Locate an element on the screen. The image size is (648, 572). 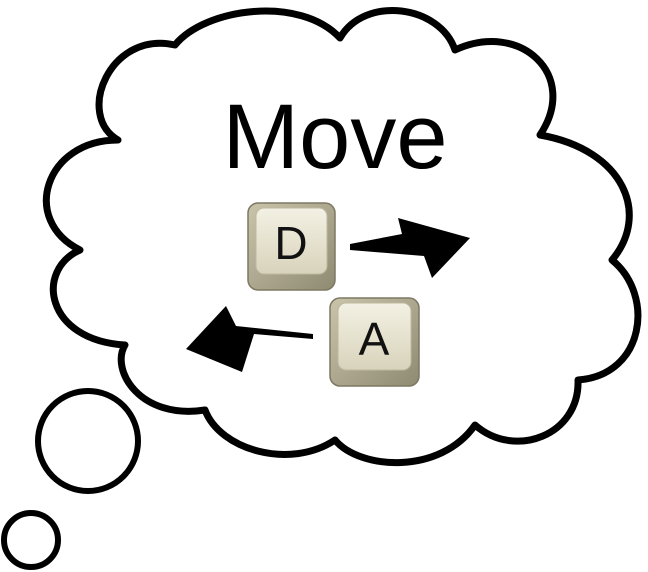
thought-bubble-large is located at coordinates (88, 441).